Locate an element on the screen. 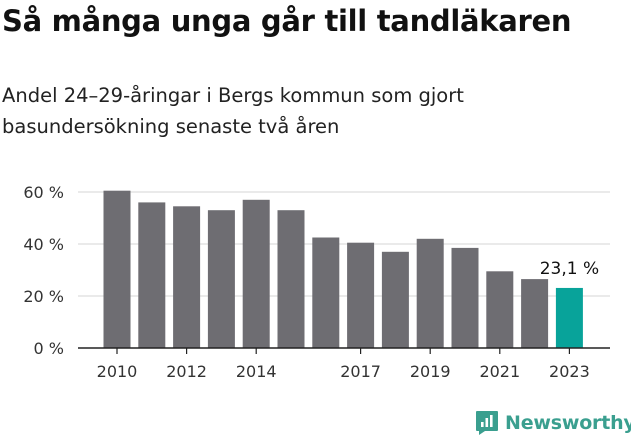 The height and width of the screenshot is (439, 631). x-tick-label: 2010 is located at coordinates (117, 371).